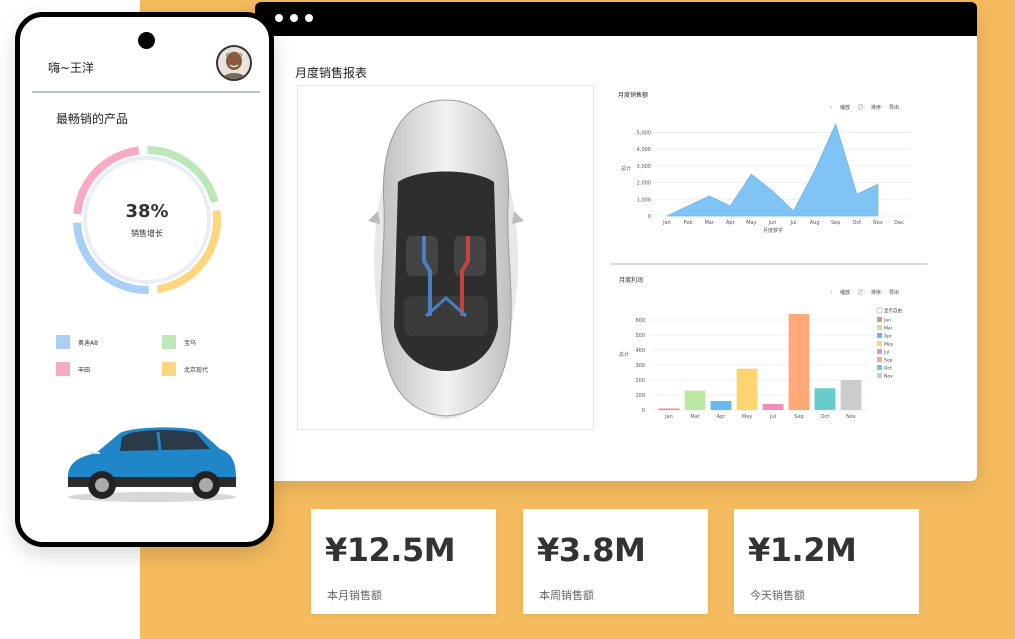  Describe the element at coordinates (772, 169) in the screenshot. I see `area-series` at that location.